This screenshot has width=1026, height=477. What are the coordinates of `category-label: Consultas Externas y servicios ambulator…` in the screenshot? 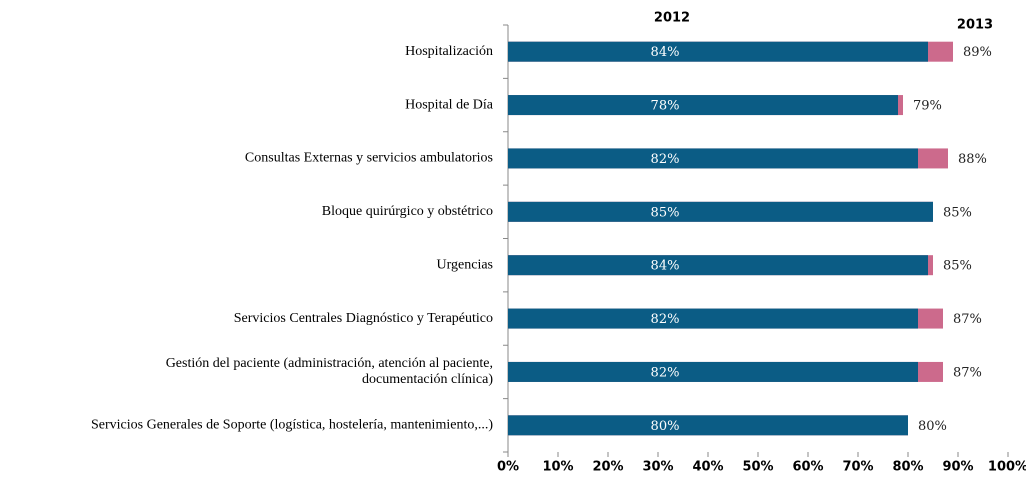 It's located at (369, 158).